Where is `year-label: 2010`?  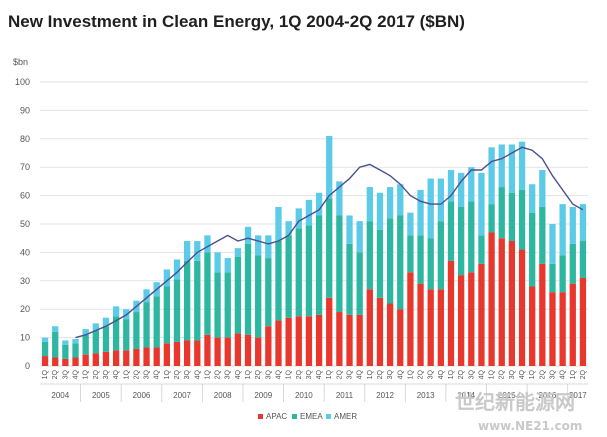
year-label: 2010 is located at coordinates (304, 395).